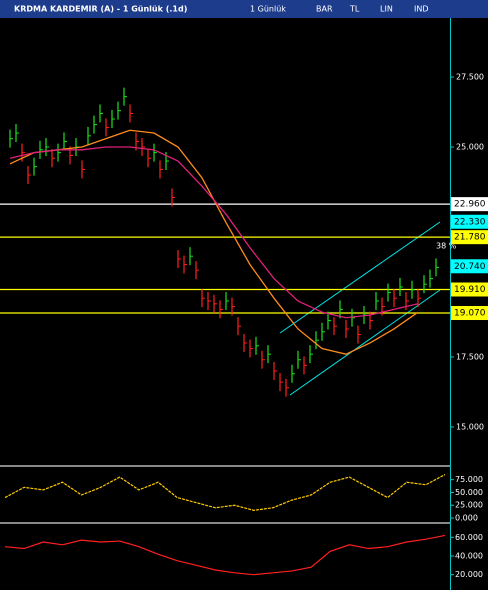 This screenshot has width=488, height=590. I want to click on y-tick-label: 60.000, so click(469, 537).